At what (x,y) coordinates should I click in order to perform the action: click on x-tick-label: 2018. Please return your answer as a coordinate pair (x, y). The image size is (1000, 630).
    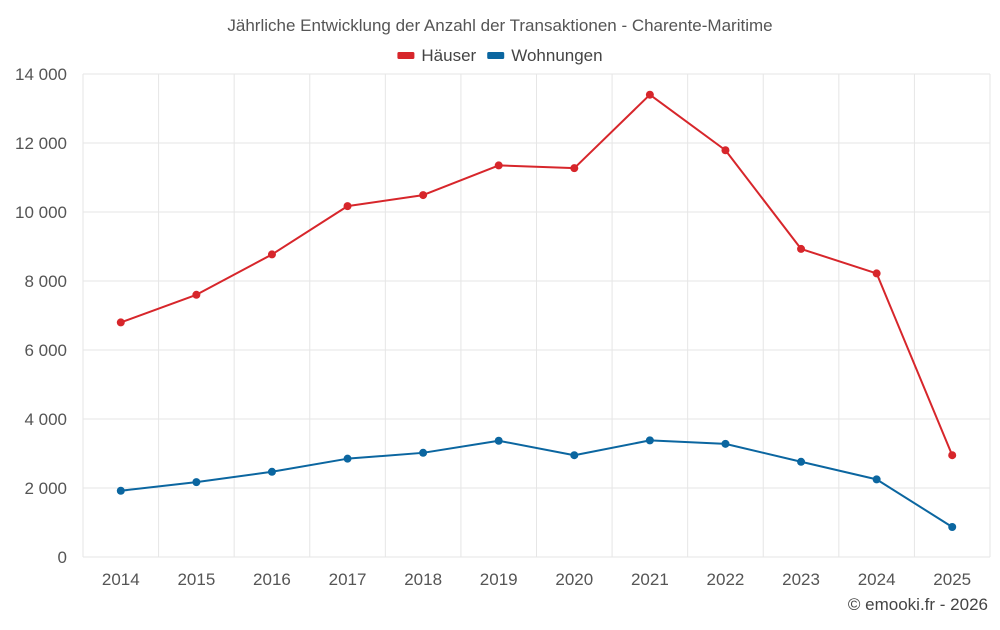
    Looking at the image, I should click on (423, 579).